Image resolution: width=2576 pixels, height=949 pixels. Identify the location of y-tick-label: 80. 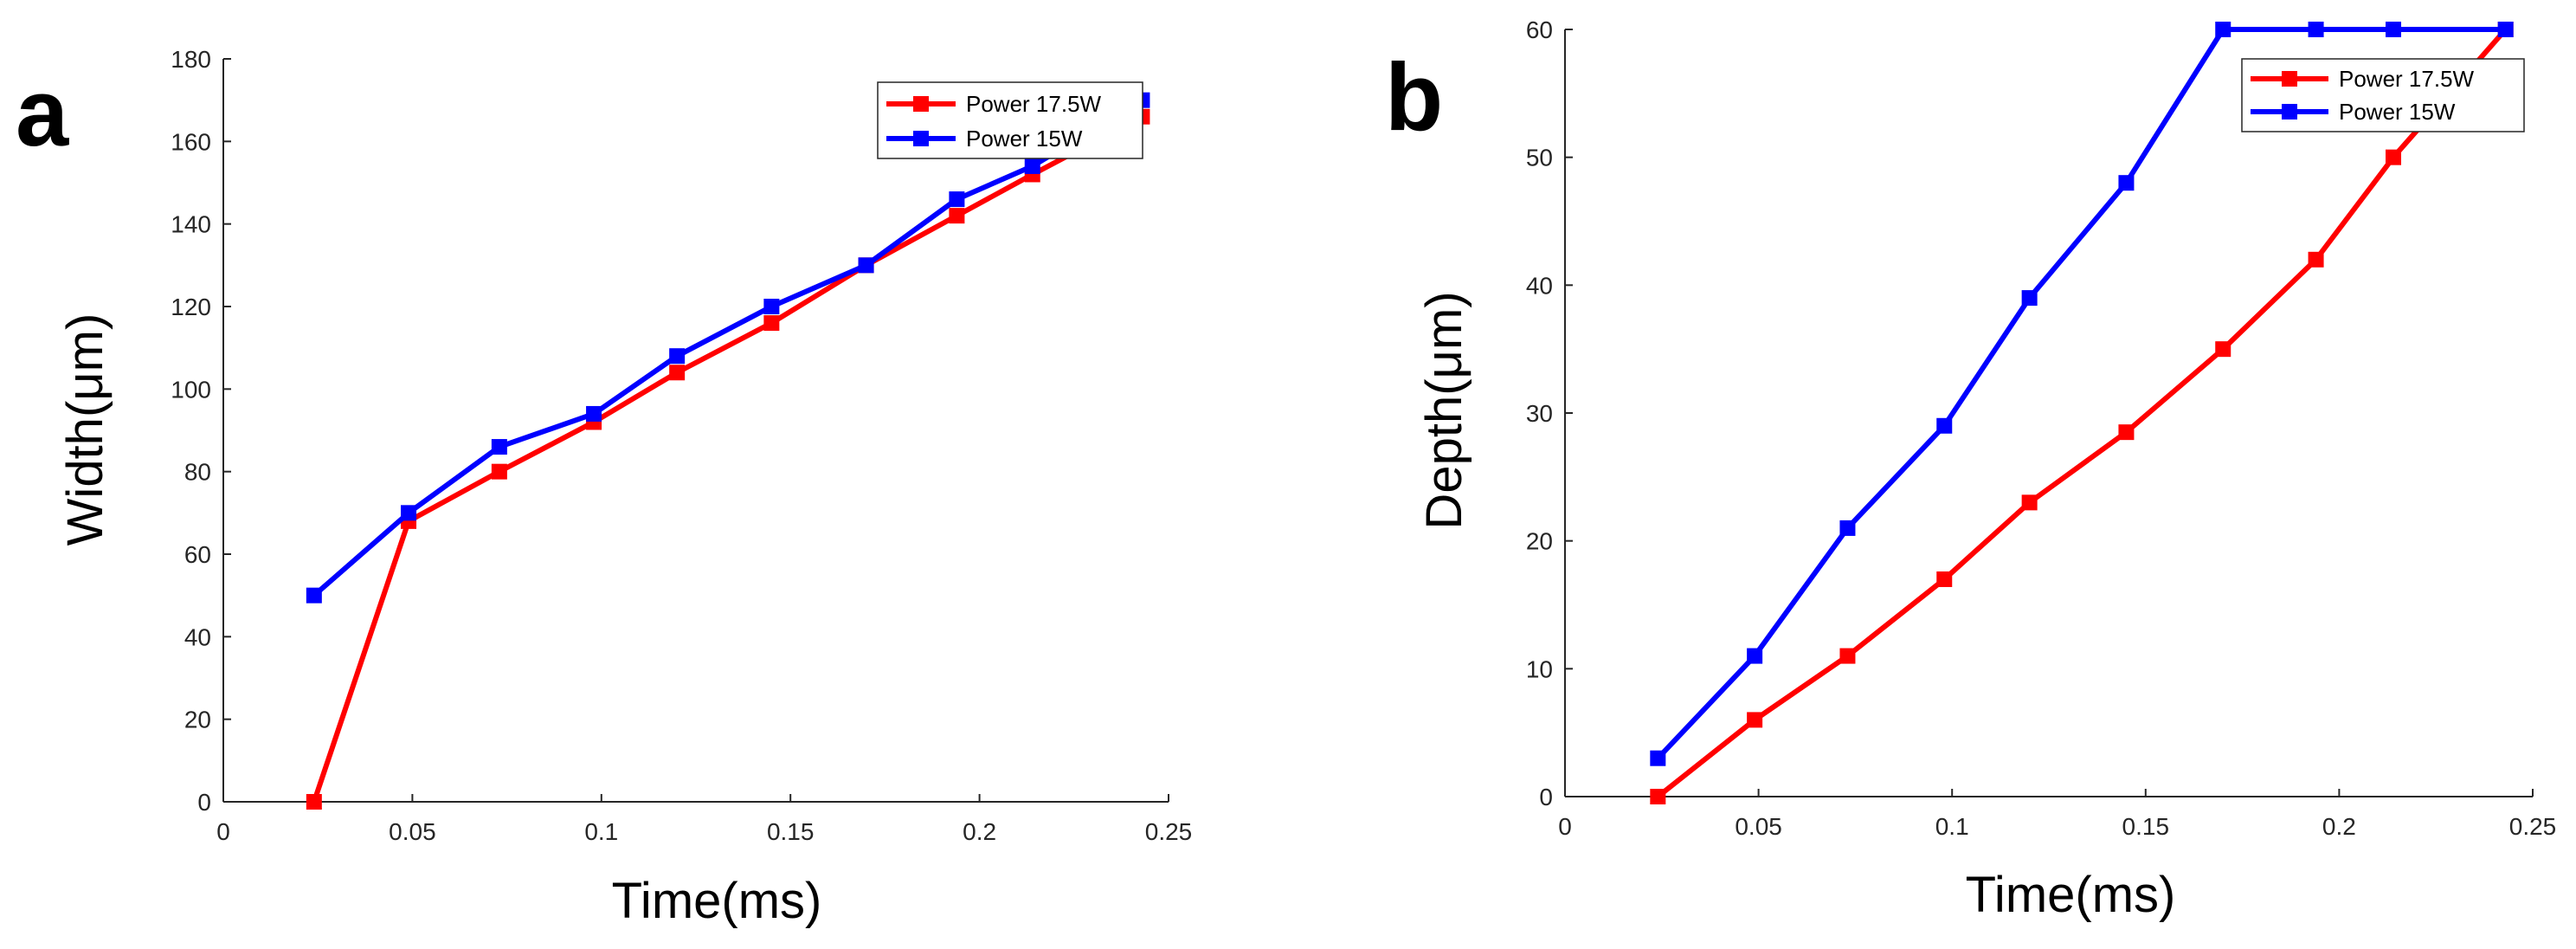
(197, 473).